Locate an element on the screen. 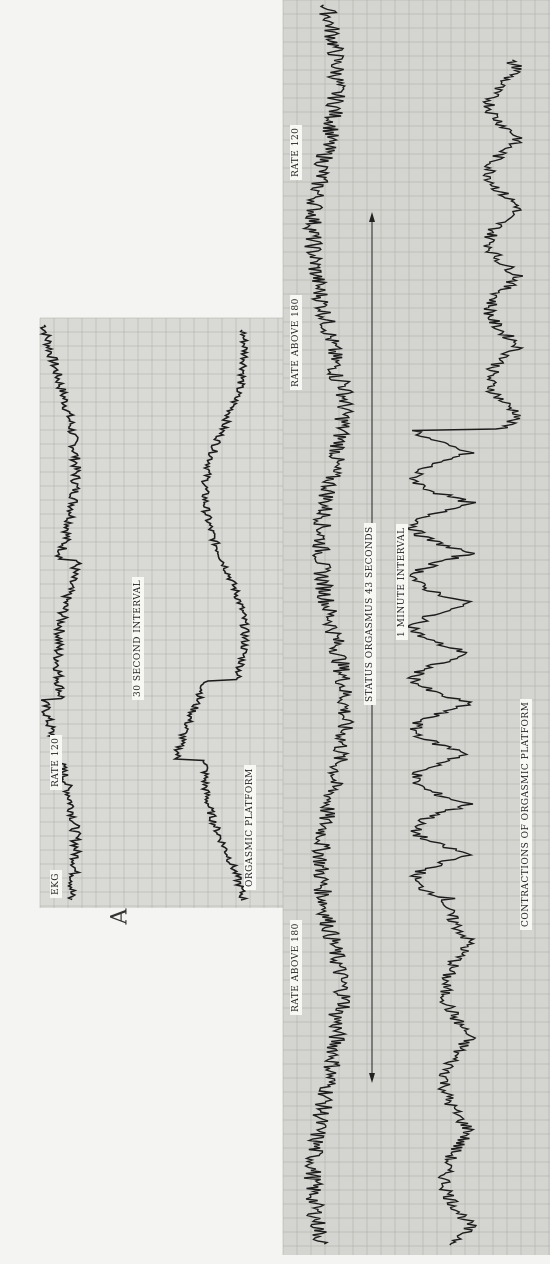 This screenshot has width=550, height=1264. panel-b-rate-above-lower-label: RATE ABOVE 180 is located at coordinates (296, 967).